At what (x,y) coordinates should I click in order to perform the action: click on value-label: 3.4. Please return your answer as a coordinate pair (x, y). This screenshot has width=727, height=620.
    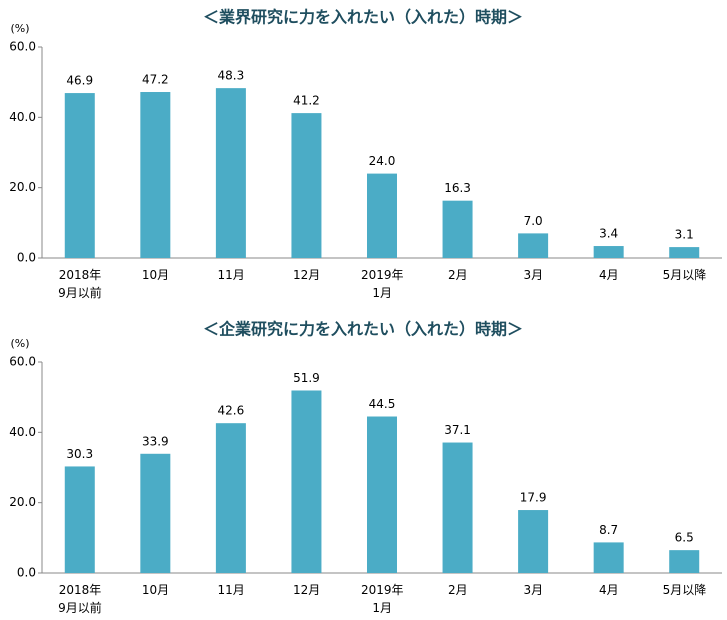
    Looking at the image, I should click on (608, 234).